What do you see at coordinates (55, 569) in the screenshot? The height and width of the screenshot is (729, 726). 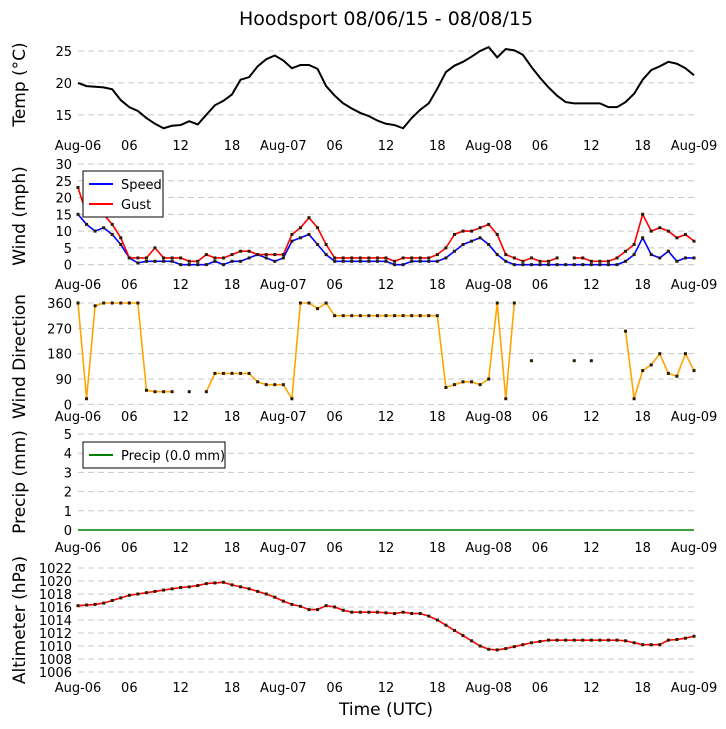 I see `y-tick-label: 1022` at bounding box center [55, 569].